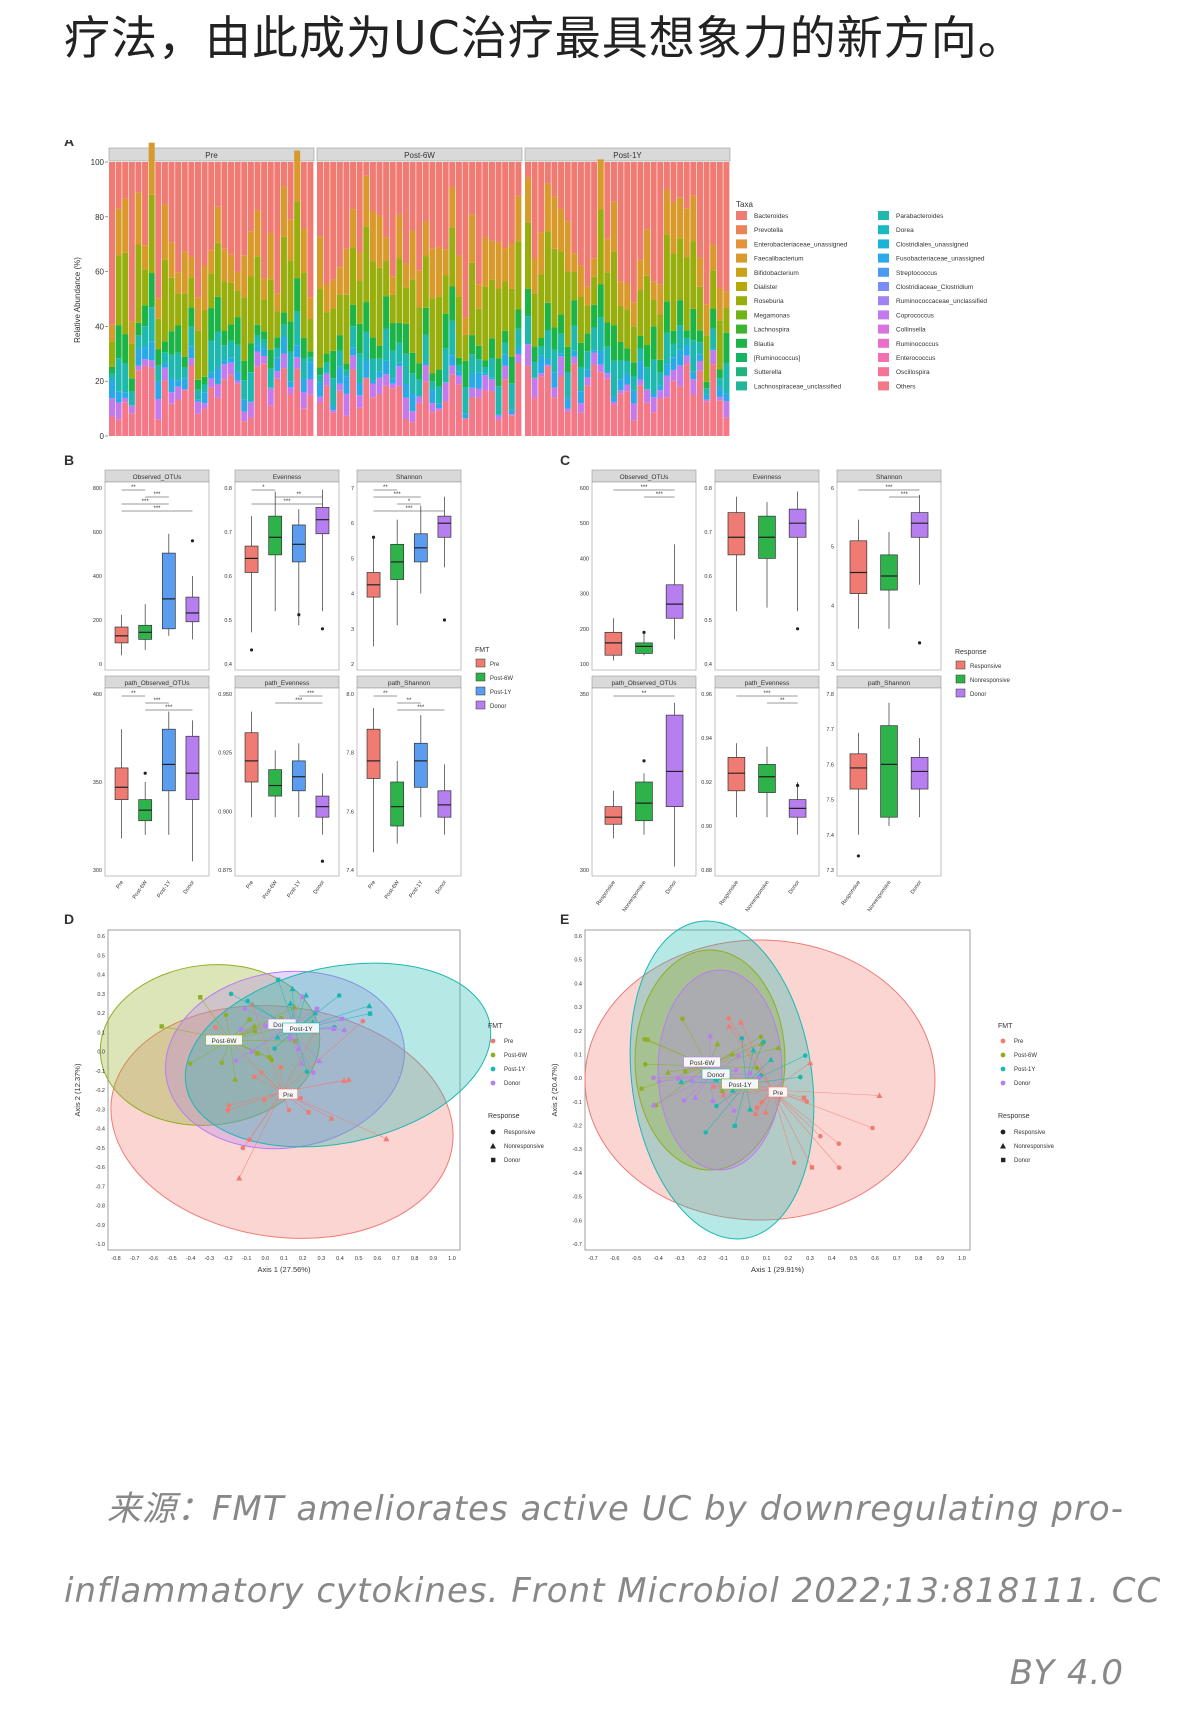  I want to click on panel-e-legend-fmt-dot, so click(1003, 1069).